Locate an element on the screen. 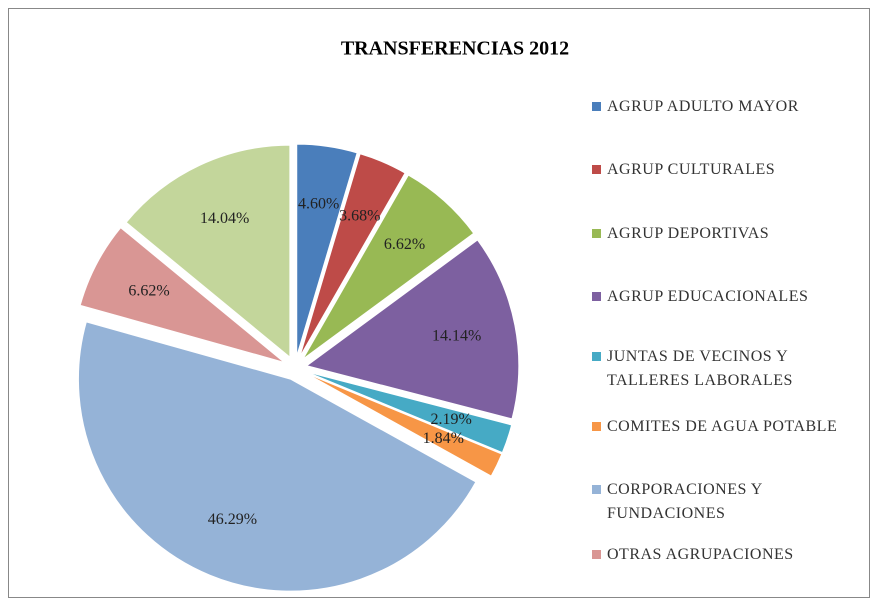 This screenshot has width=880, height=605. legend-entry: AGRUP EDUCACIONALES is located at coordinates (732, 297).